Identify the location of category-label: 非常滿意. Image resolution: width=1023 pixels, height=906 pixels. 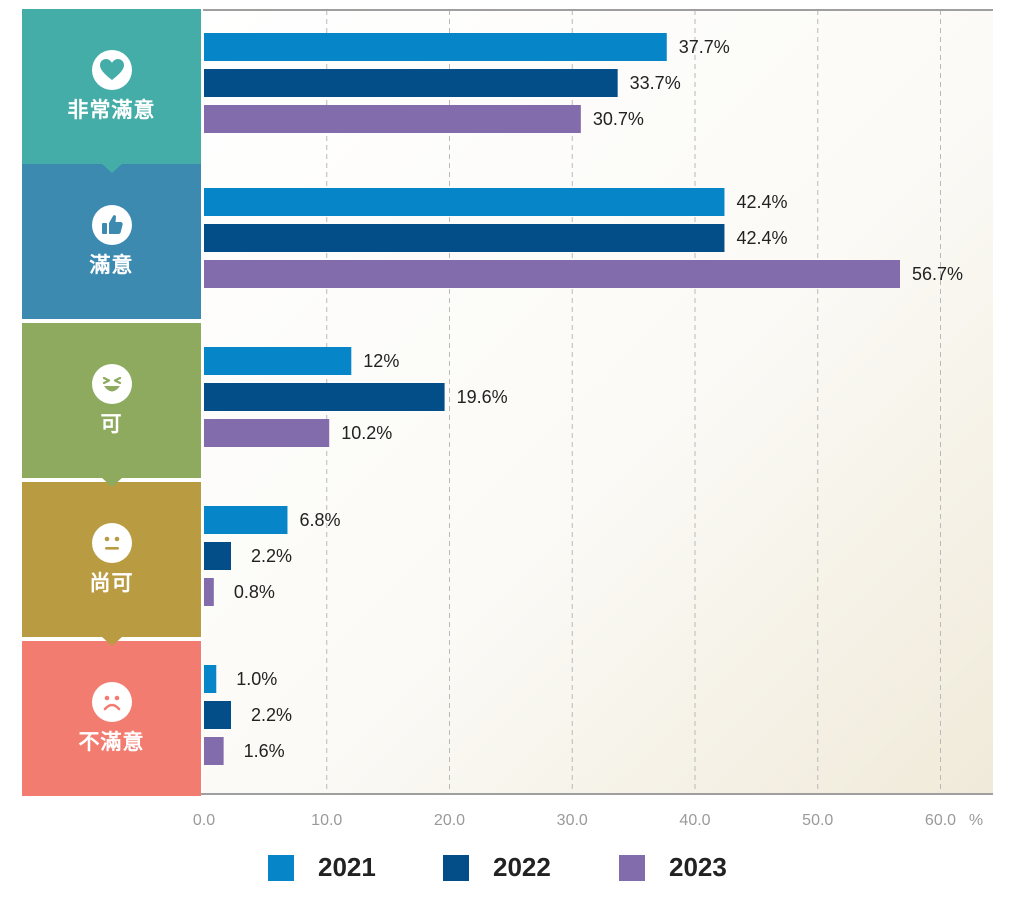
(111, 109).